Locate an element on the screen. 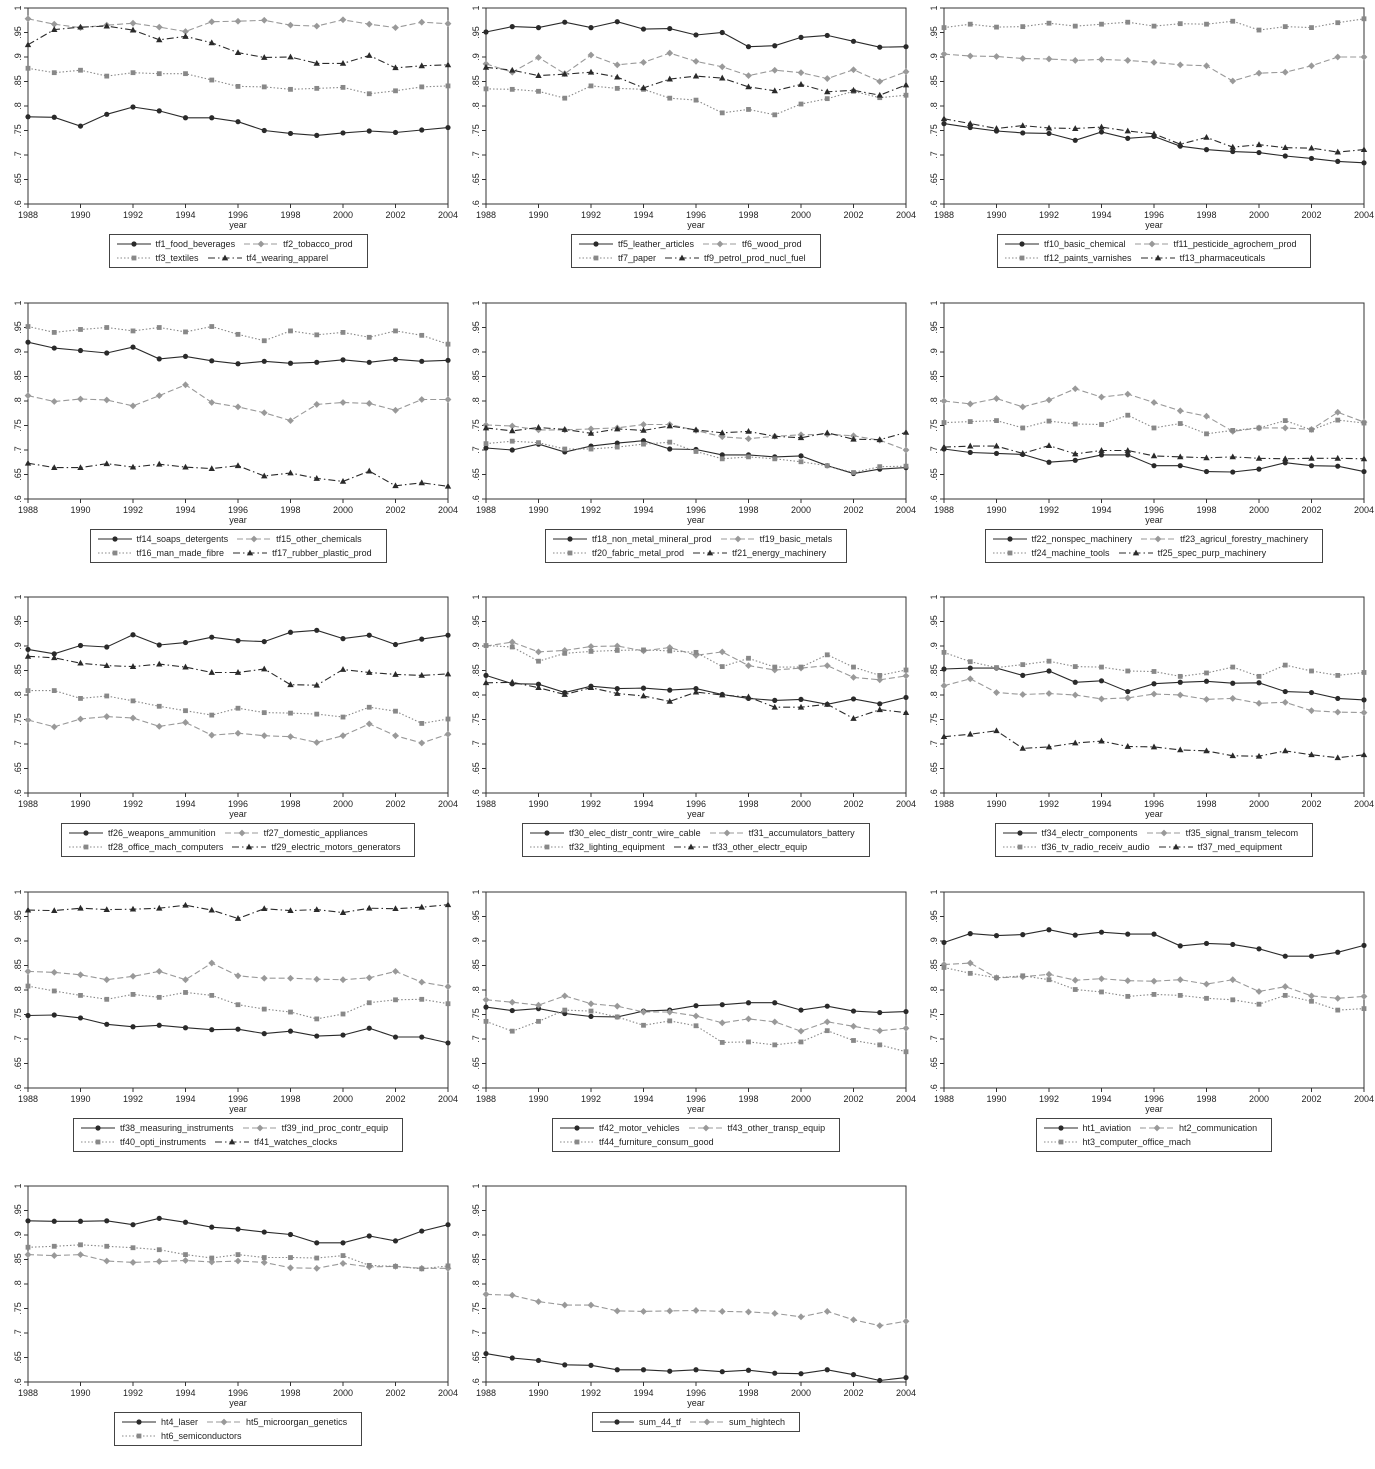 This screenshot has width=1375, height=1469. y-tick-label: .6 is located at coordinates (476, 793).